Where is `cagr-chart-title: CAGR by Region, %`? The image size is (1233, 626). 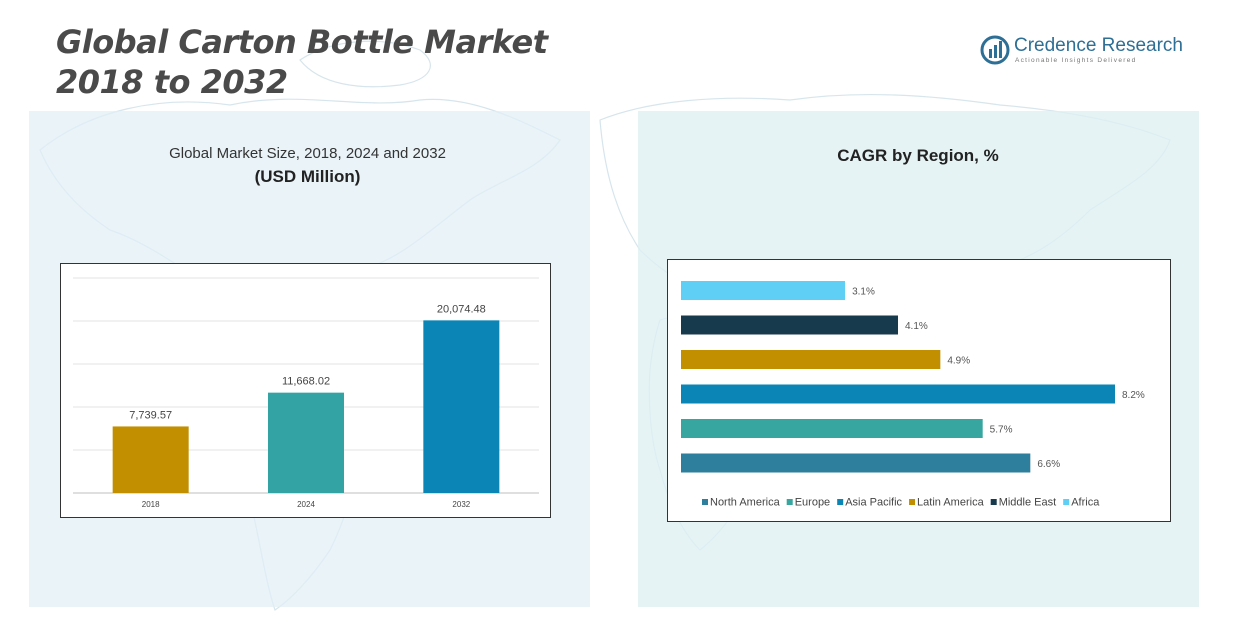
cagr-chart-title: CAGR by Region, % is located at coordinates (918, 155).